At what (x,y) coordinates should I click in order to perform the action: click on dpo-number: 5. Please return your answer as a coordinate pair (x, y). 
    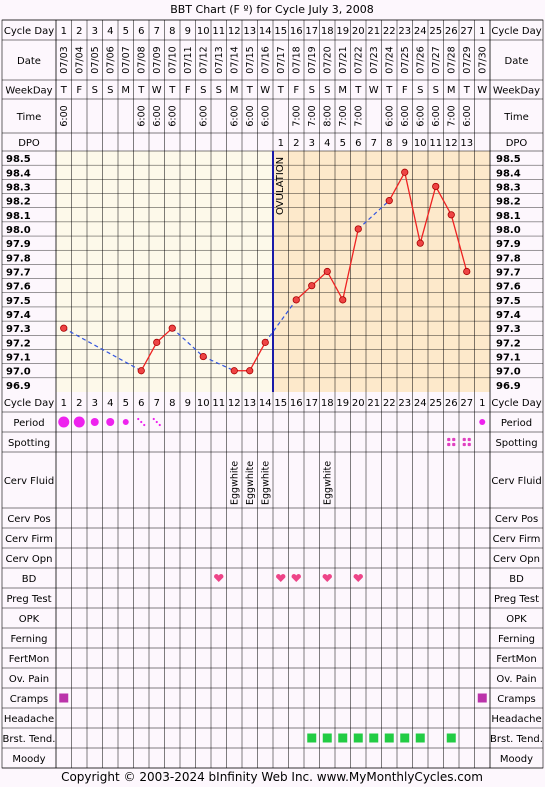
    Looking at the image, I should click on (343, 143).